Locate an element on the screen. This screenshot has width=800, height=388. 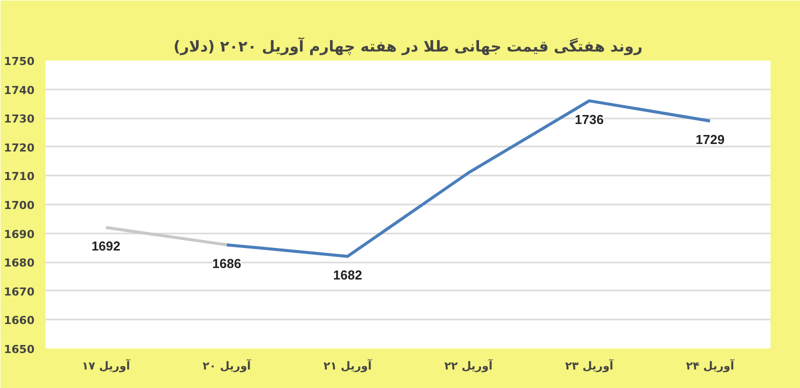
x-tick-label: ۱۷ آوریل is located at coordinates (106, 365).